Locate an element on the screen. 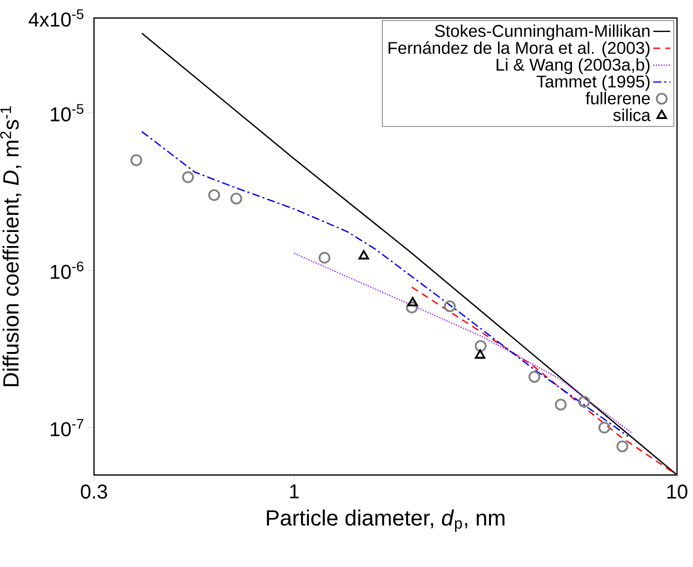  legend-label: fullerene is located at coordinates (618, 98).